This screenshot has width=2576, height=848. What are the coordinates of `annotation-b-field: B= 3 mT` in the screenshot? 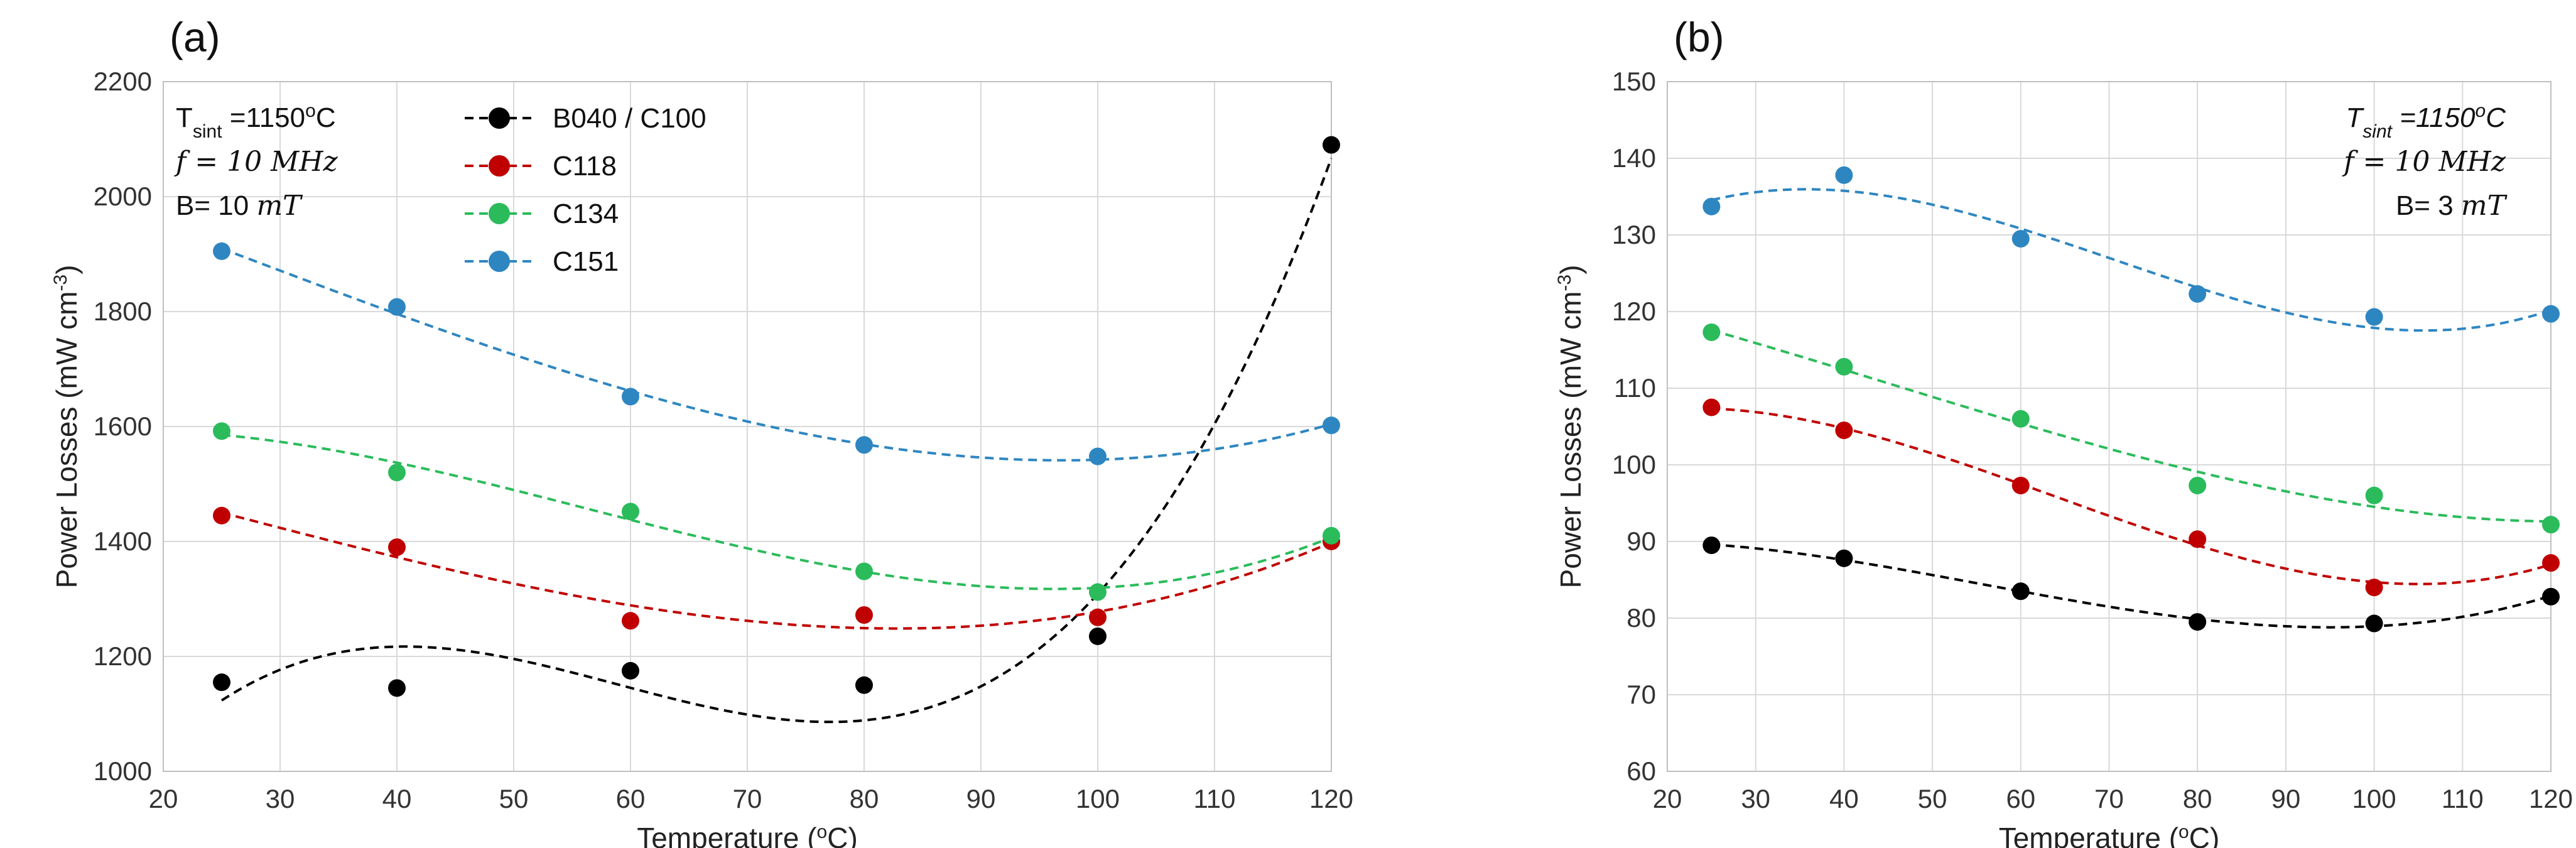 It's located at (2452, 206).